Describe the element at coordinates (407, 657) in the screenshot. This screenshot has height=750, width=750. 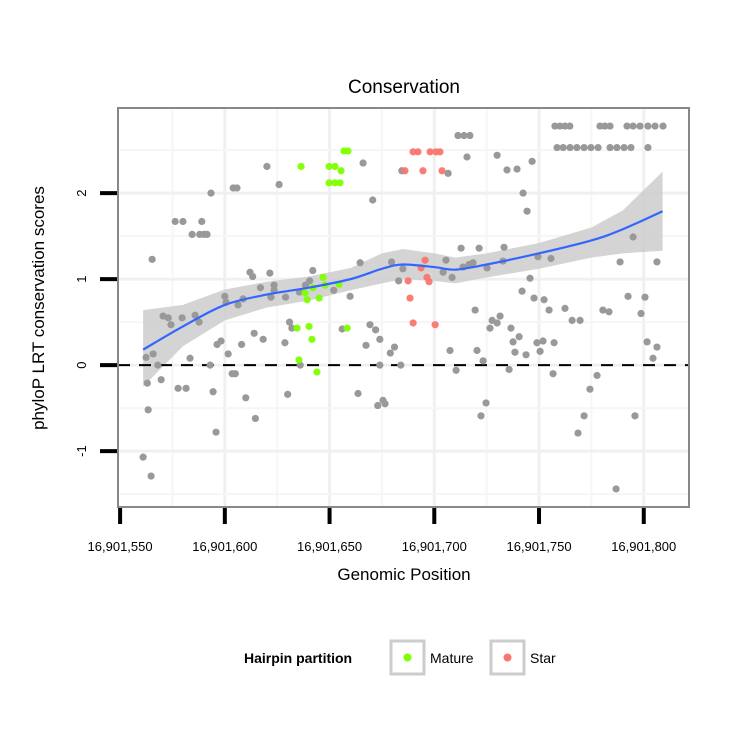
I see `legend-marker-mature` at that location.